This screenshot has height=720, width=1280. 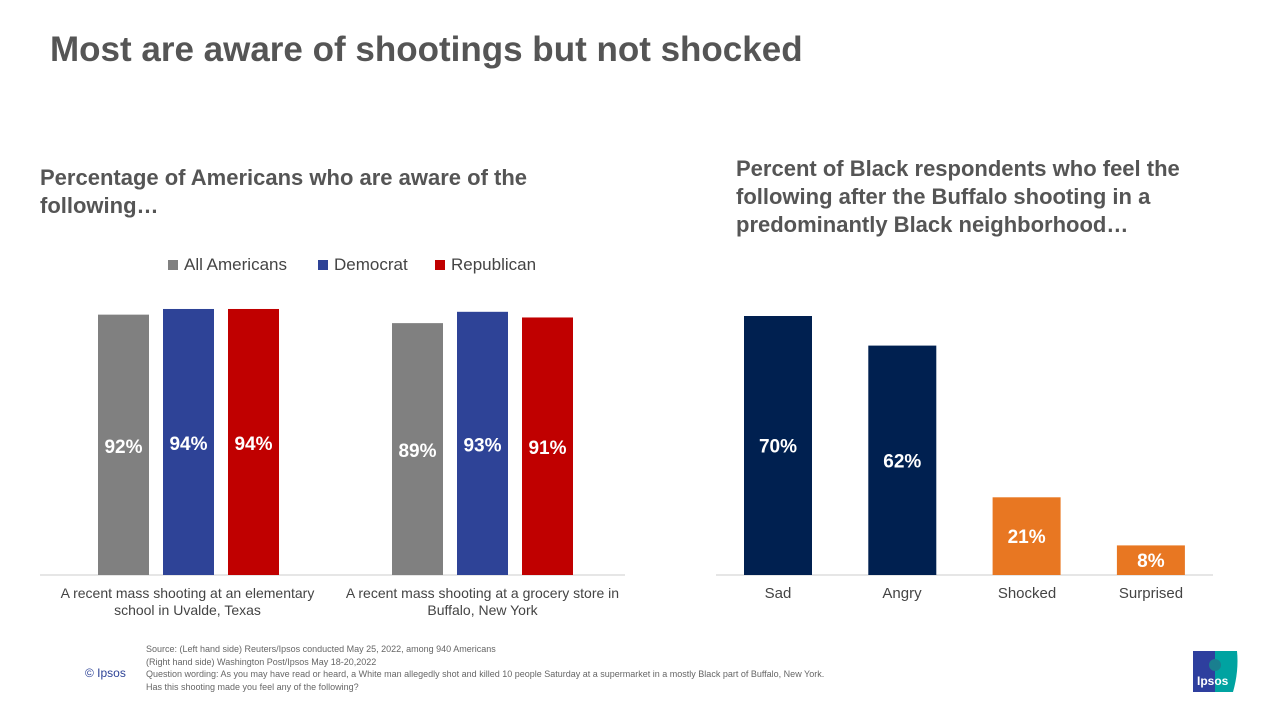 I want to click on legend-republican: Republican, so click(x=485, y=265).